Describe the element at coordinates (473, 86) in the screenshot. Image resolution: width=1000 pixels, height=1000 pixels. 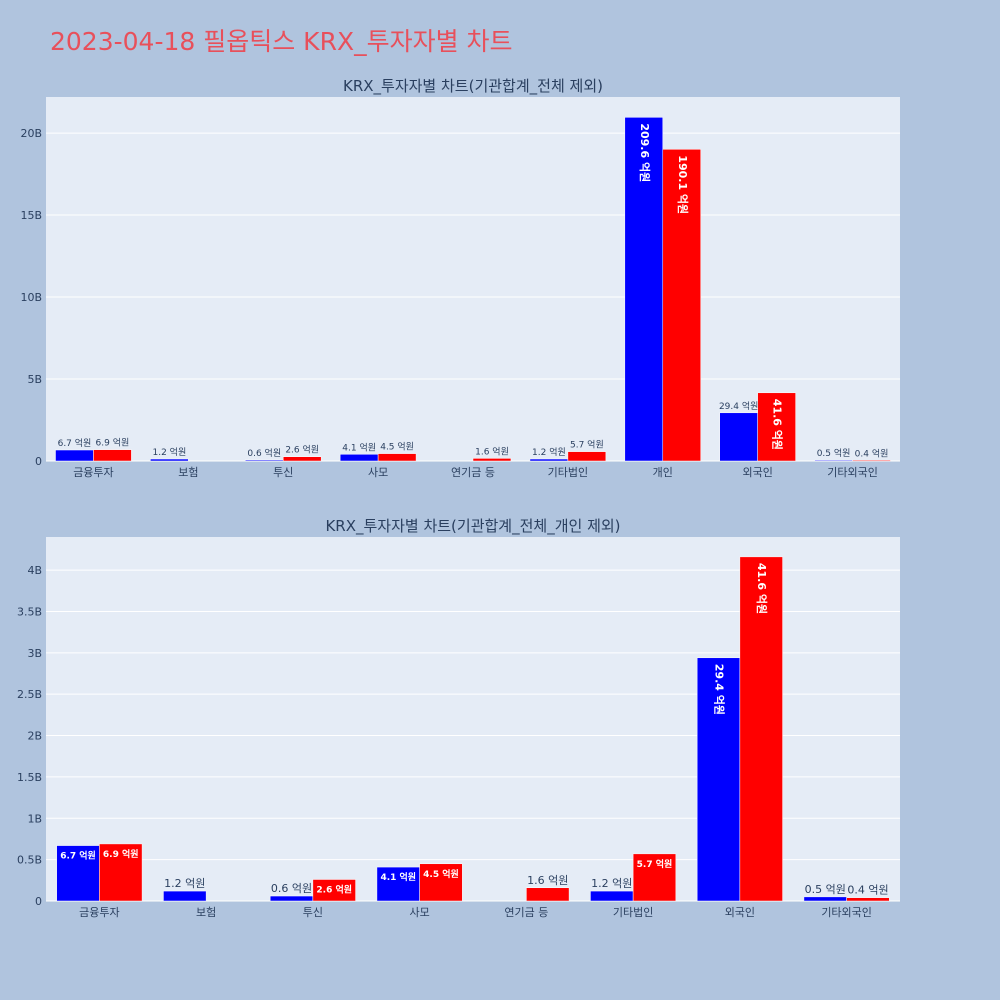
I see `chart-title: KRX_투자자별 차트(기관합계_전체 제외)` at that location.